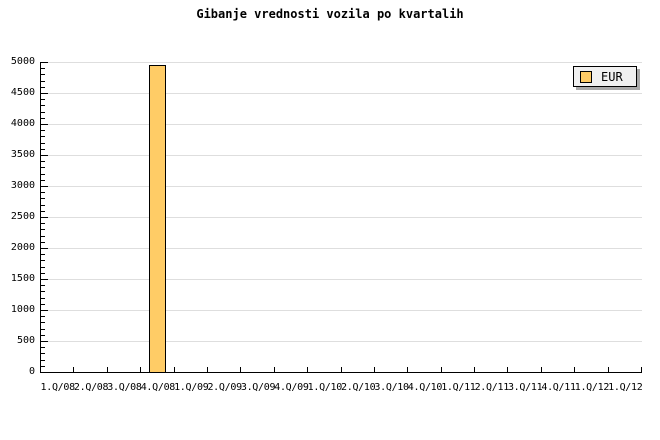 The height and width of the screenshot is (440, 660). What do you see at coordinates (492, 387) in the screenshot?
I see `x-tick-label: 2.Q/11` at bounding box center [492, 387].